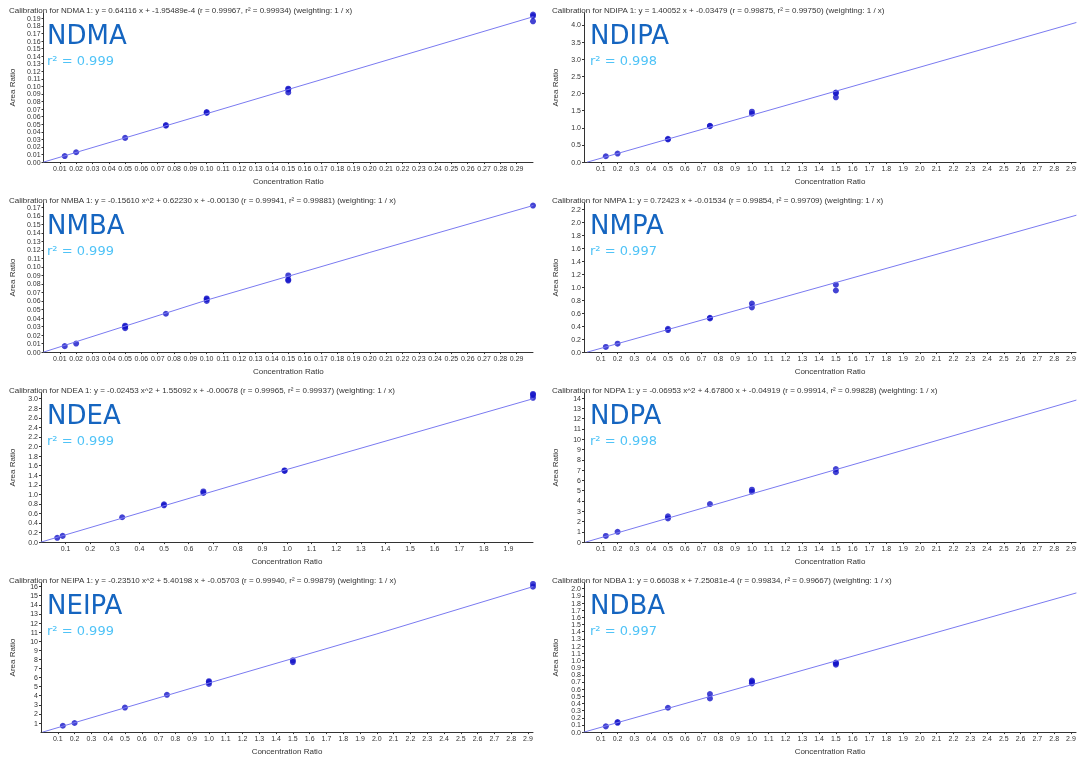  I want to click on annotation: NDEA, so click(84, 415).